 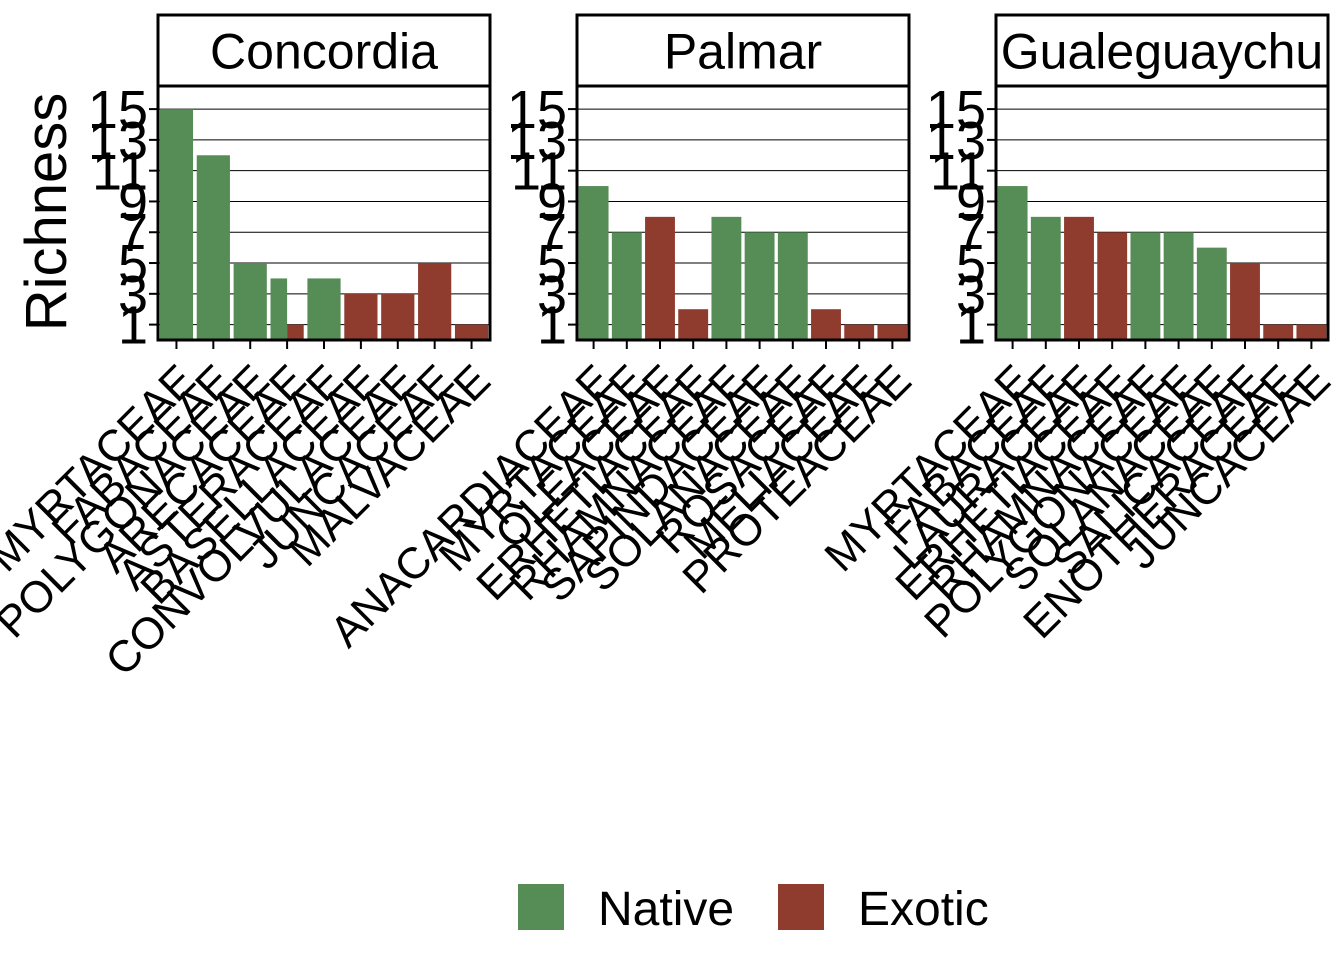 I want to click on legend-label-native: Native, so click(x=666, y=909).